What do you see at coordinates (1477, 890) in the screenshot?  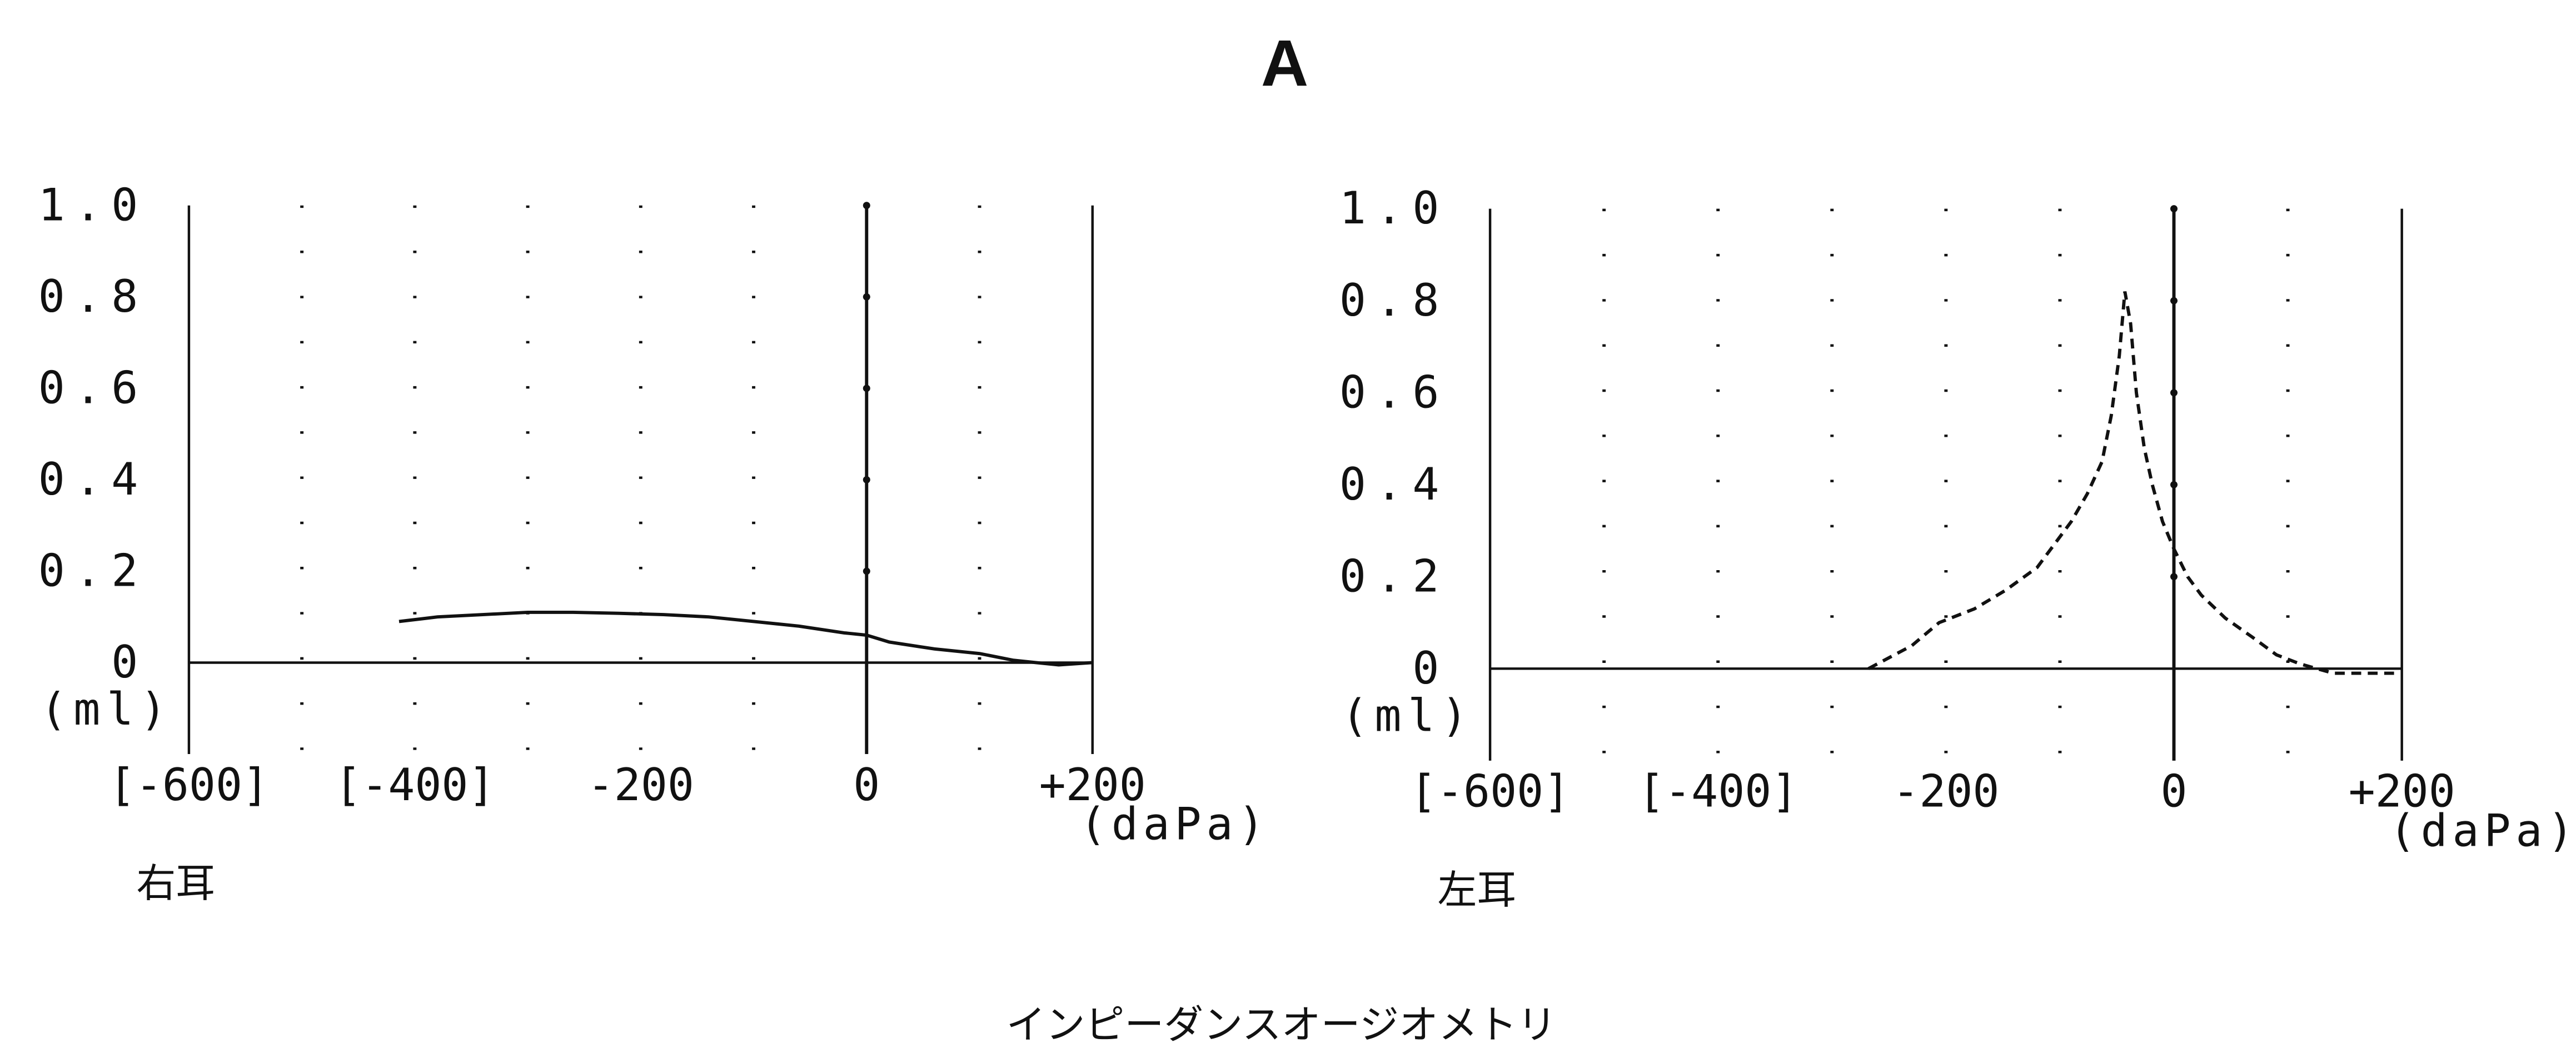 I see `panel-subtitle: 左耳` at bounding box center [1477, 890].